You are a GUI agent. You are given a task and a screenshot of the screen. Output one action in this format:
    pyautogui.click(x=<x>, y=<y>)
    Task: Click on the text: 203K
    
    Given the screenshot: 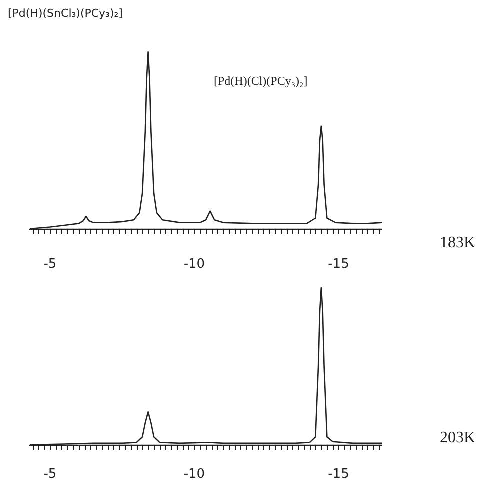 What is the action you would take?
    pyautogui.click(x=458, y=438)
    